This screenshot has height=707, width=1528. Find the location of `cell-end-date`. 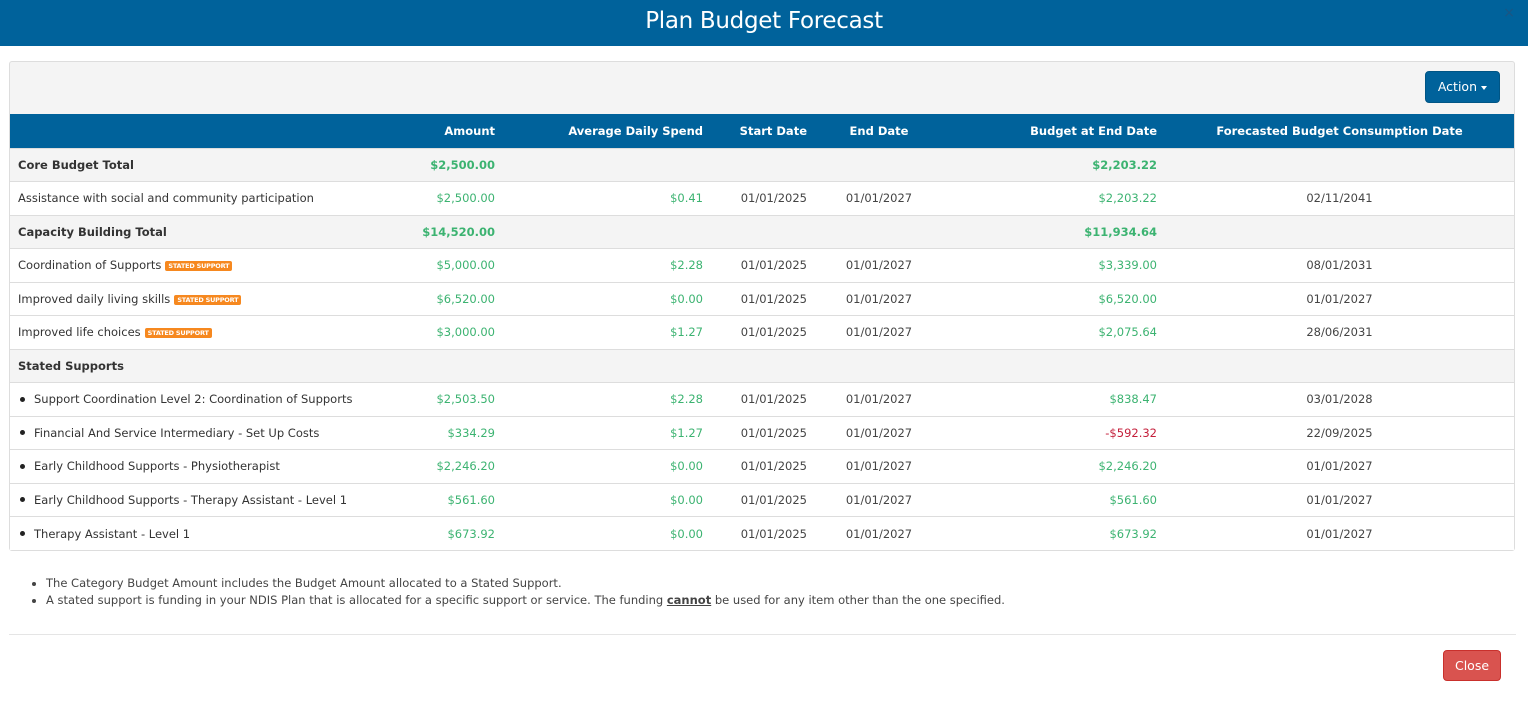

cell-end-date is located at coordinates (879, 231).